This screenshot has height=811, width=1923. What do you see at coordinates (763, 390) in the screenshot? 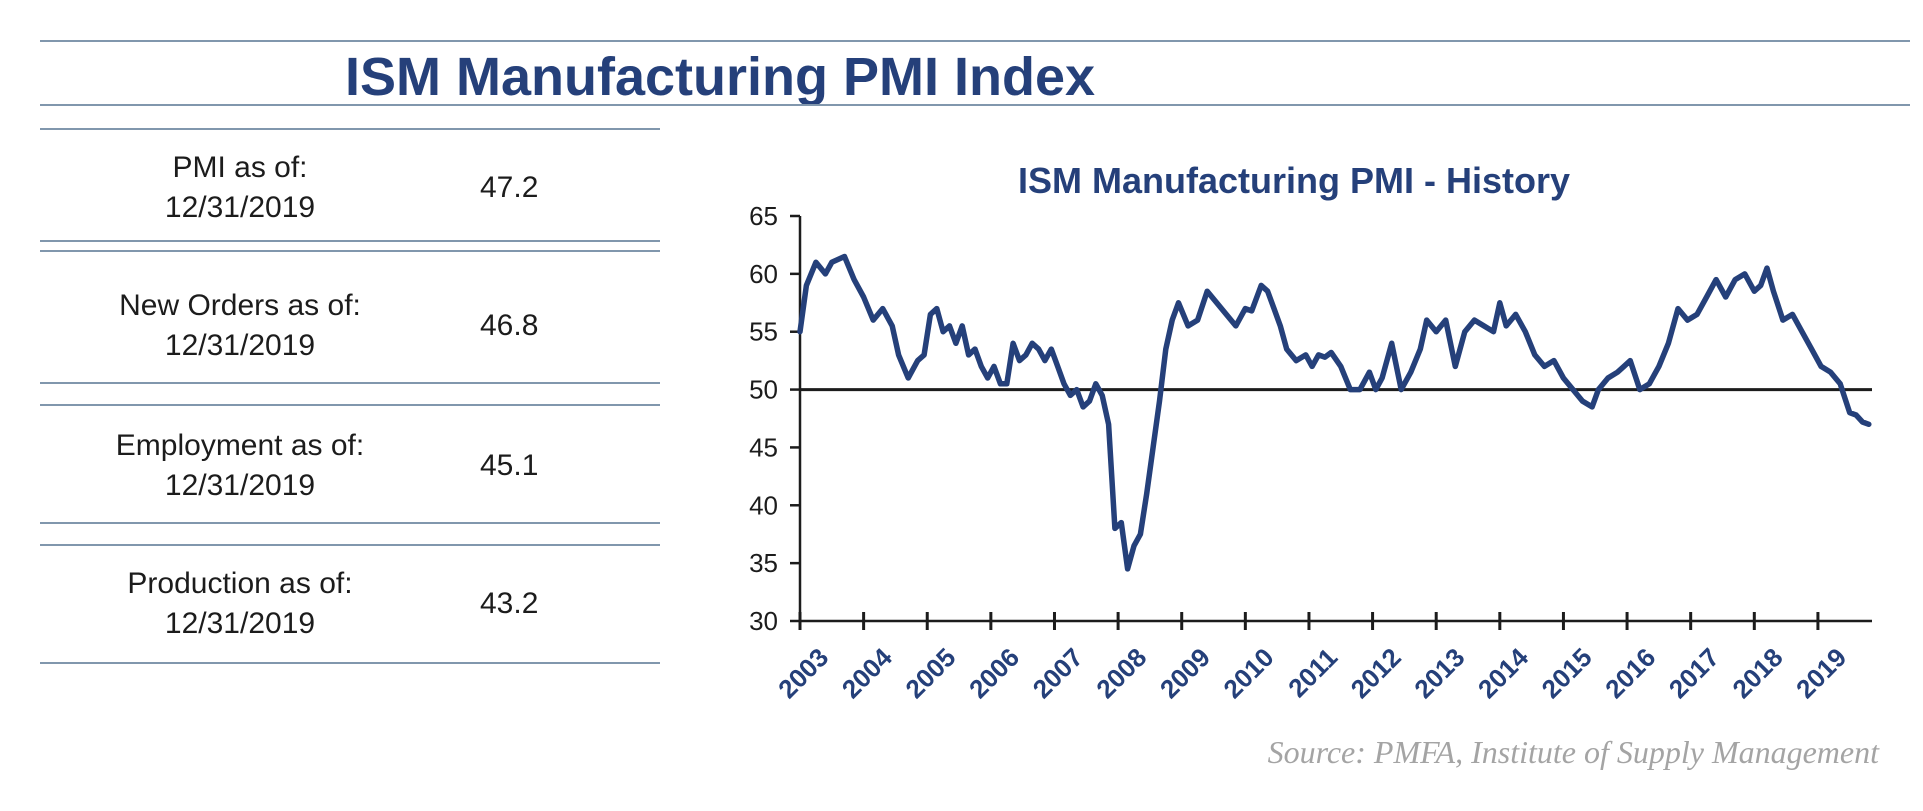
I see `y-tick-label: 50` at bounding box center [763, 390].